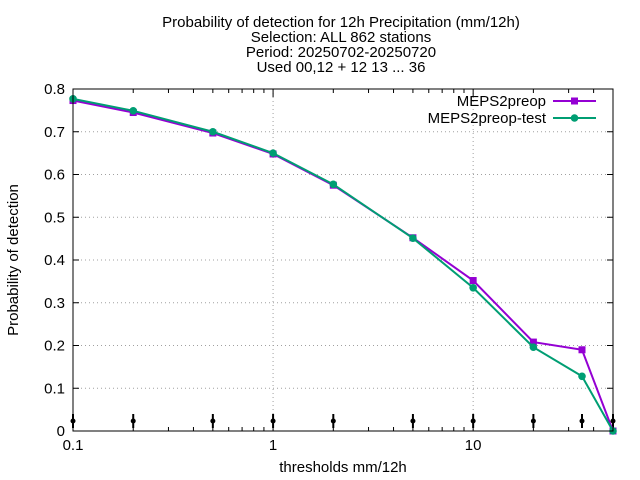 The width and height of the screenshot is (640, 480). I want to click on legend-label-1: MEPS2preop, so click(501, 101).